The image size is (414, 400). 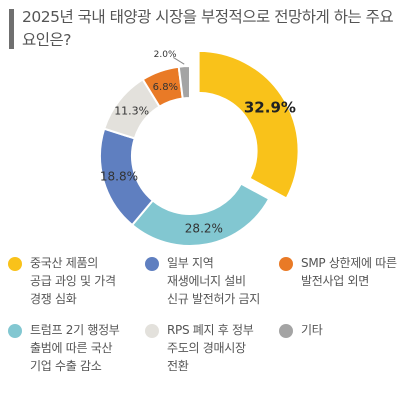 I want to click on legend-label: RPS 폐지 후 정부 주도의 경매시장 전환, so click(x=210, y=348).